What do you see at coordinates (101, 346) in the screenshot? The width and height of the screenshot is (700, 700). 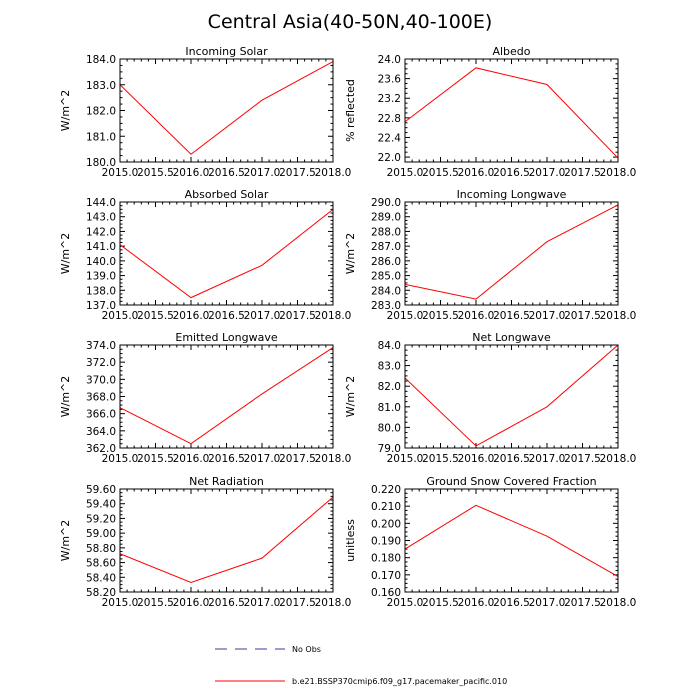 I see `y-tick-label: 374.0` at bounding box center [101, 346].